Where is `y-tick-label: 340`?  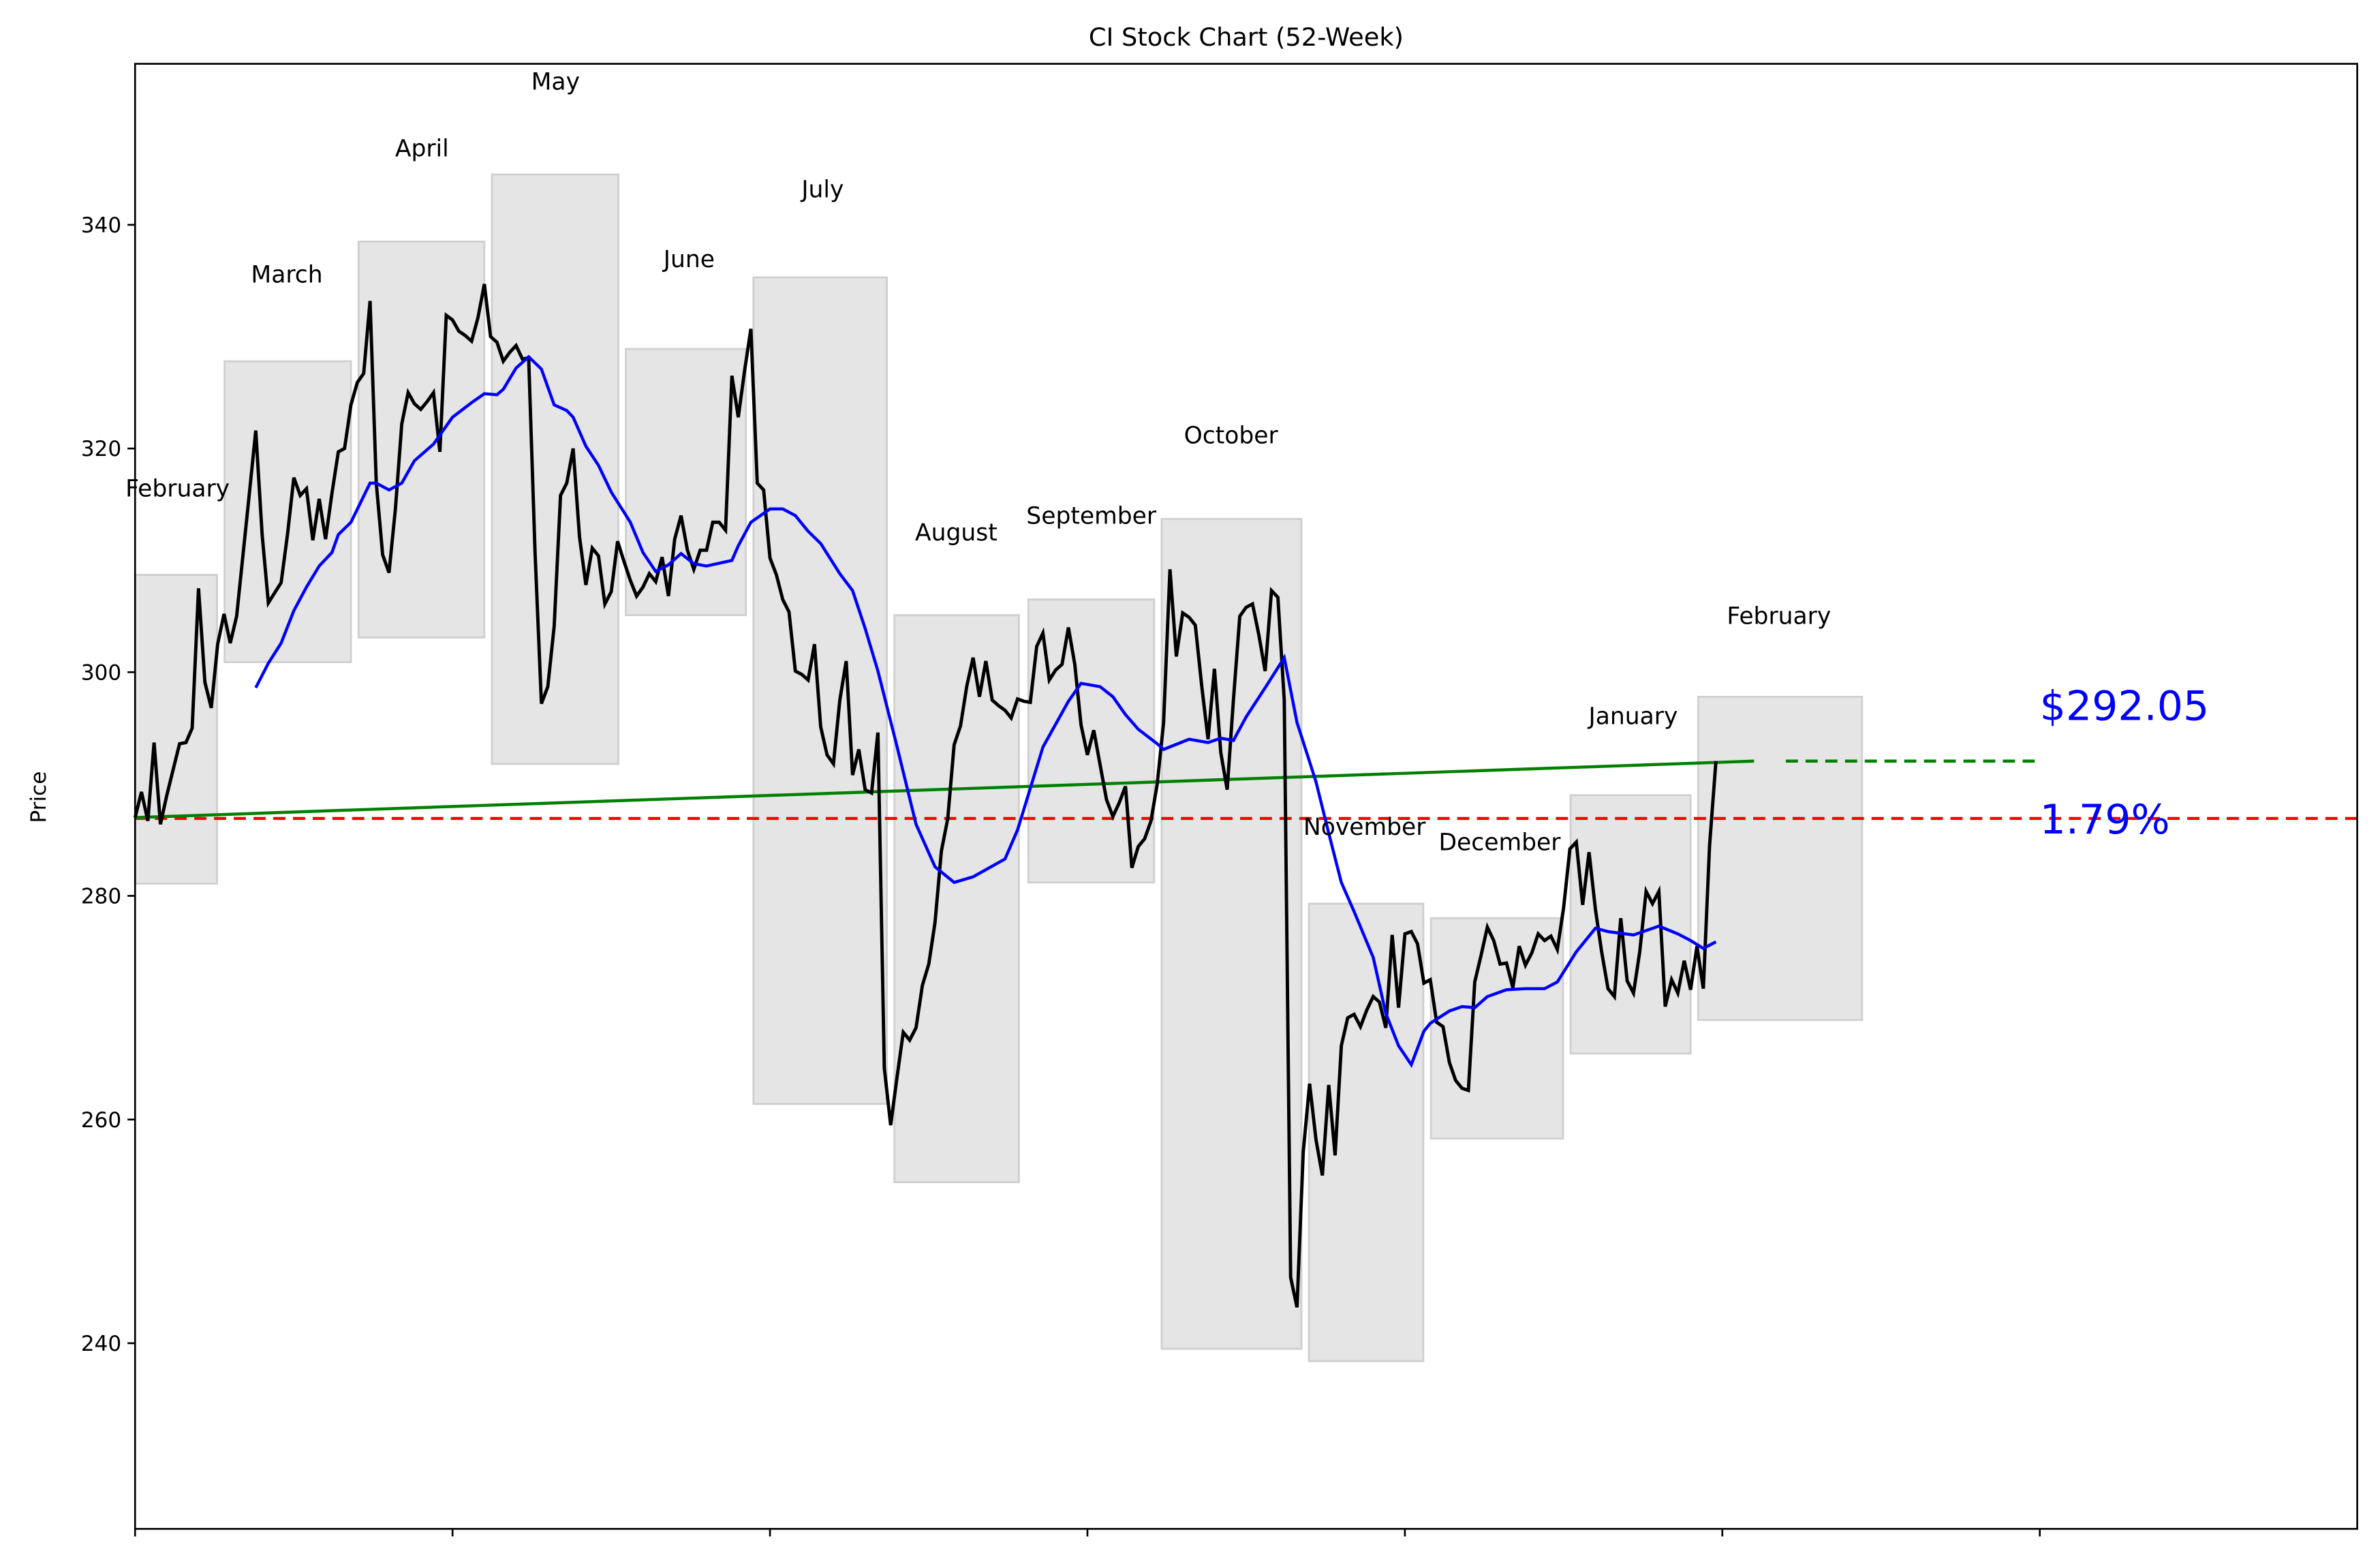 y-tick-label: 340 is located at coordinates (101, 225).